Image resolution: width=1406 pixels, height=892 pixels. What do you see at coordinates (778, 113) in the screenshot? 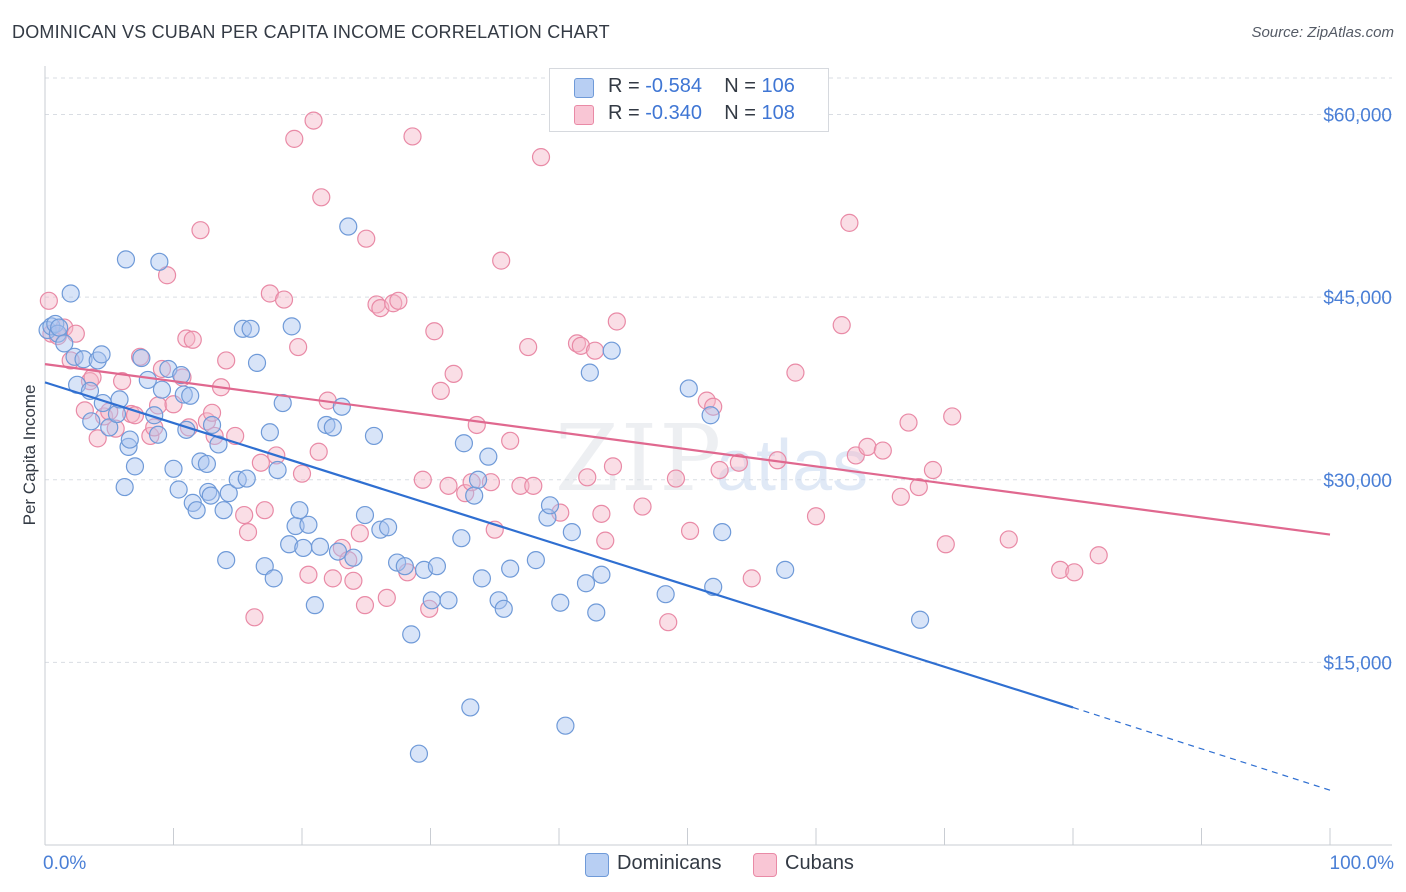
I see `legend-n-value: 108` at bounding box center [778, 113].